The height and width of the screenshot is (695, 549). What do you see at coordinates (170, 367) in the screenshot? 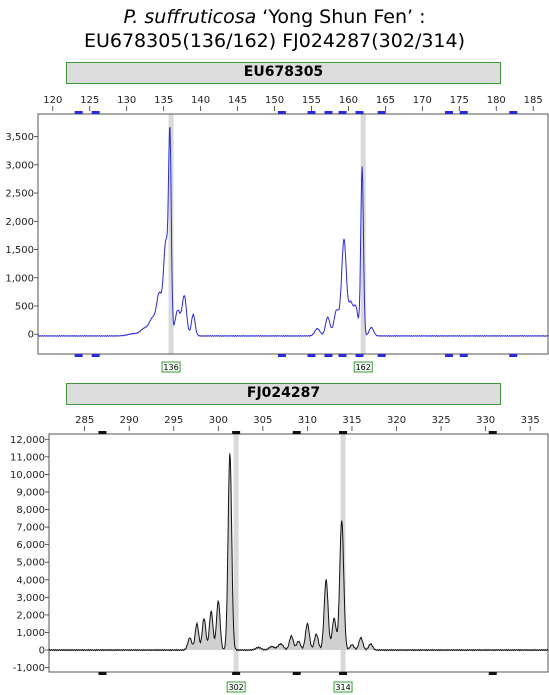
I see `allele-label: 136` at bounding box center [170, 367].